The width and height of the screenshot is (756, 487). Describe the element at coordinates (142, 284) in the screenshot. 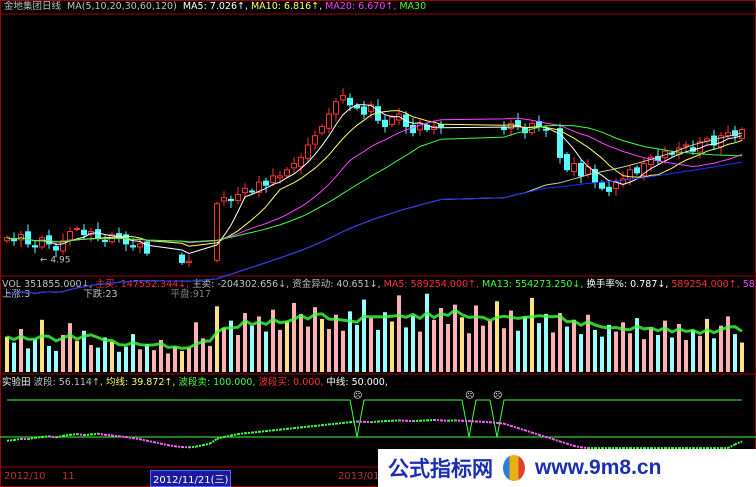

I see `header-value: 主买: 147552.344↓,` at that location.